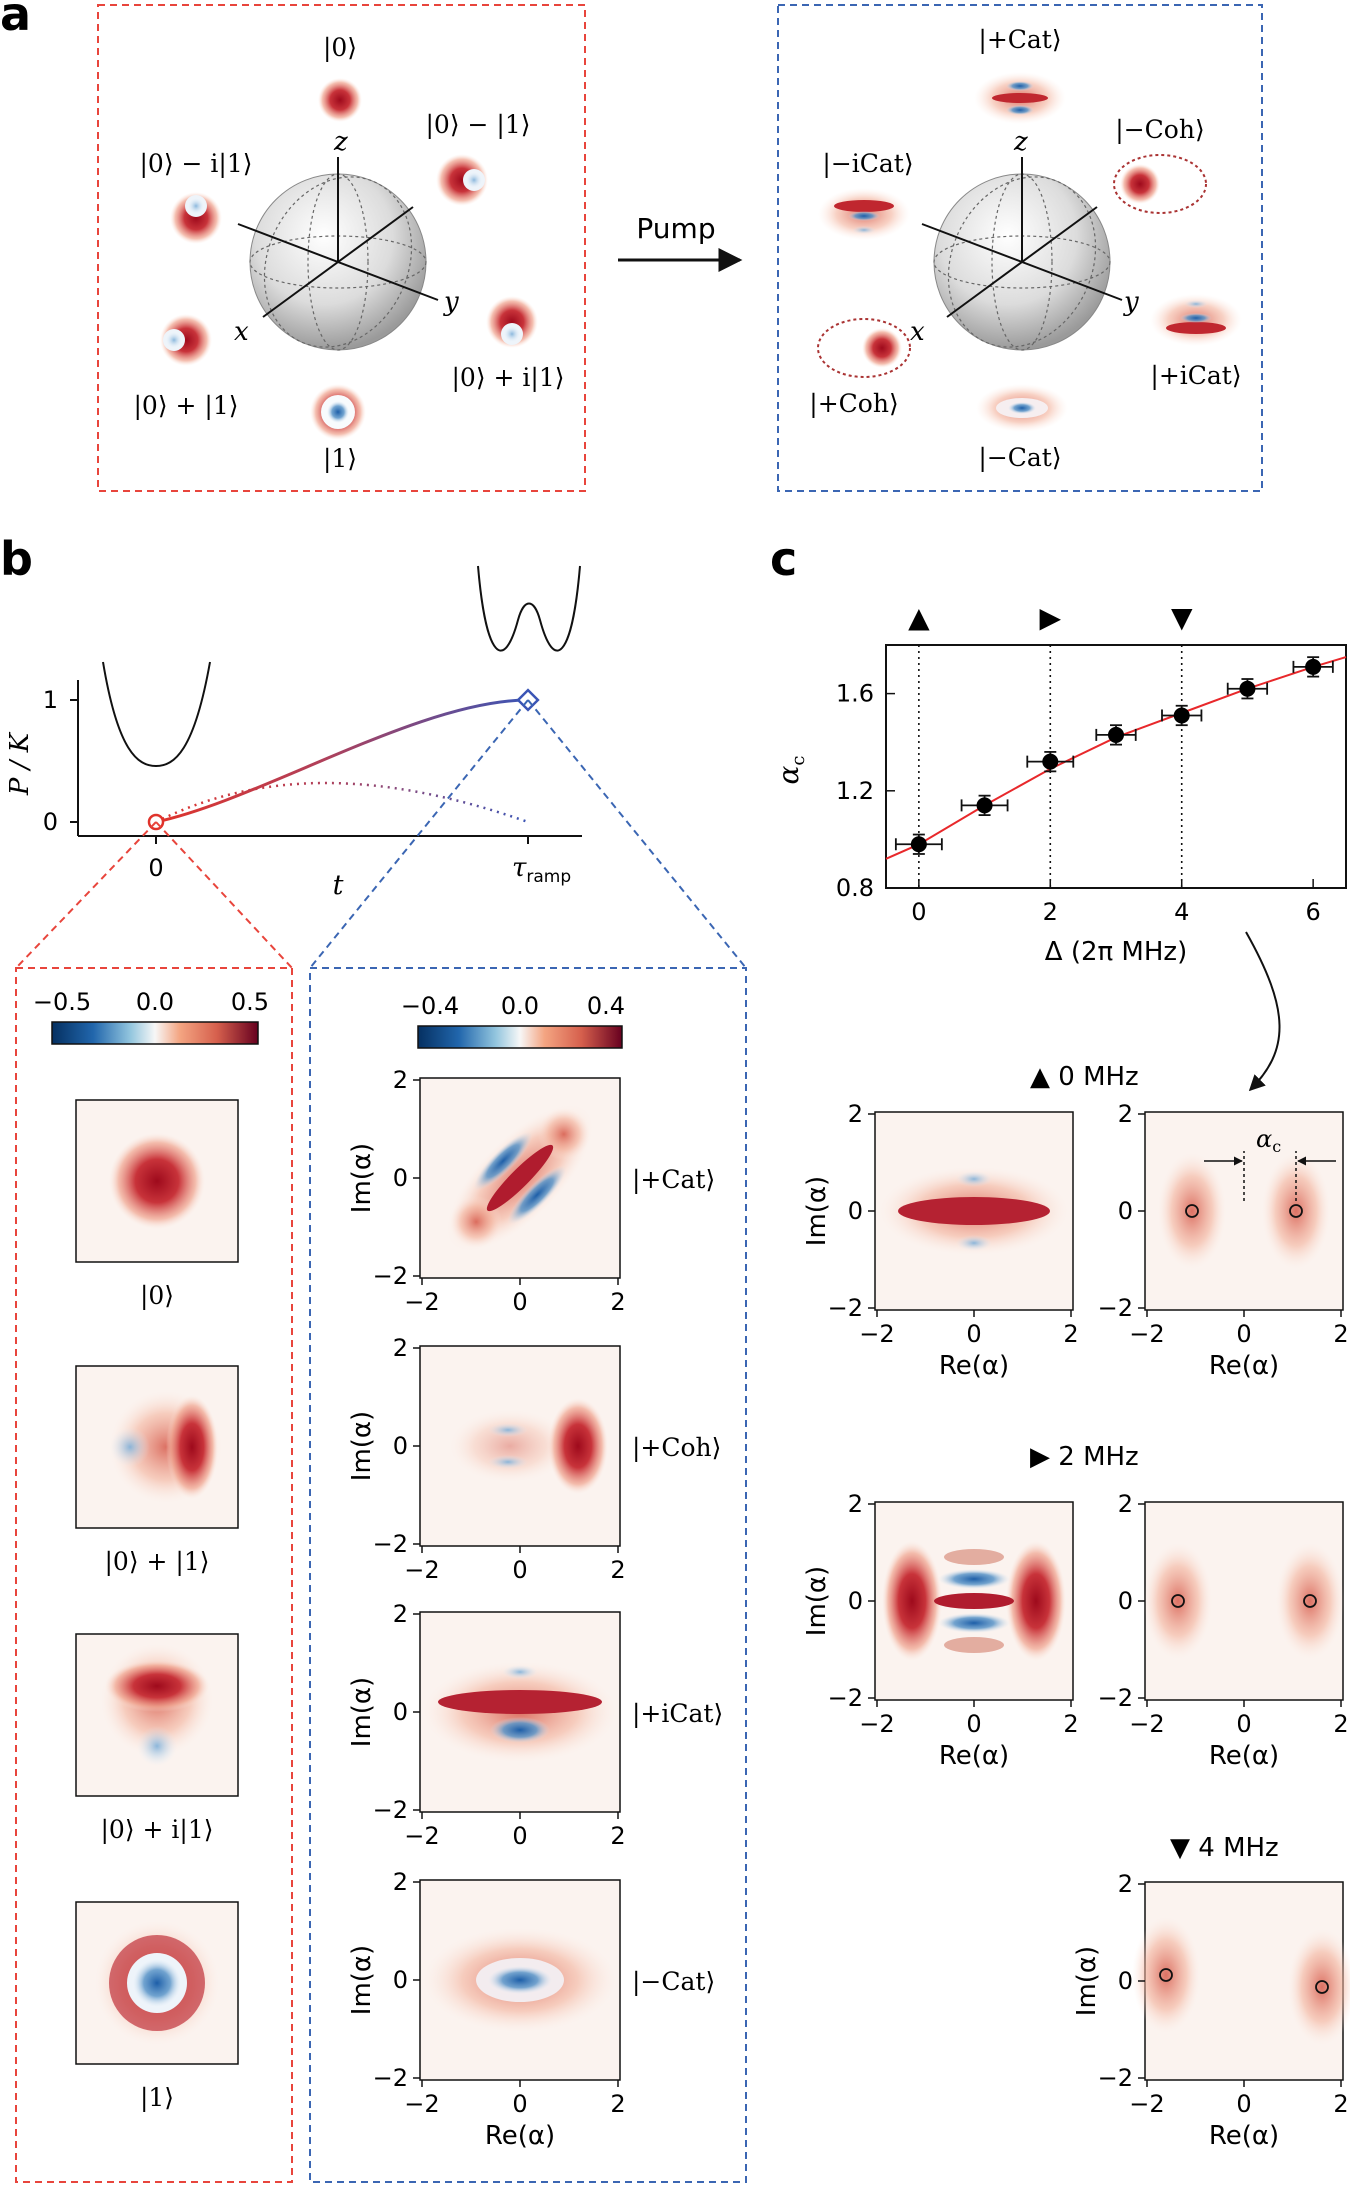 This screenshot has width=1350, height=2187. What do you see at coordinates (1019, 40) in the screenshot?
I see `ket-plus-cat: |+Cat⟩` at bounding box center [1019, 40].